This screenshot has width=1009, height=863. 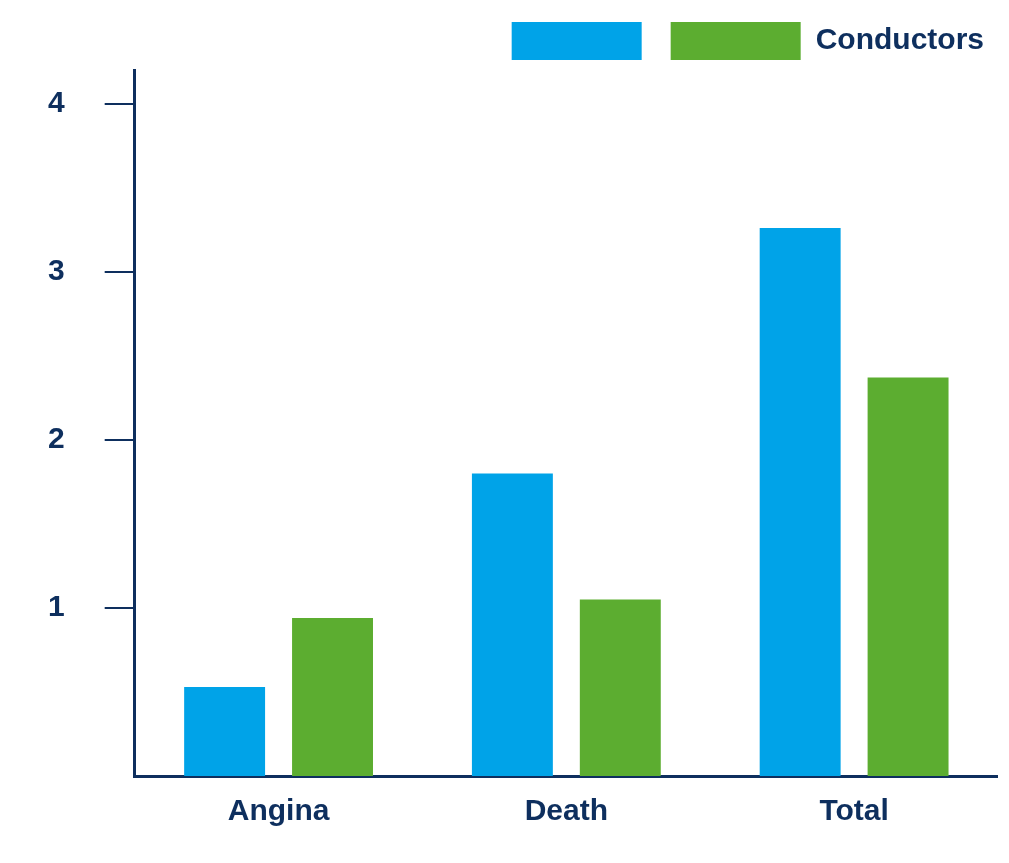 I want to click on y-tick-label: 4, so click(x=56, y=101).